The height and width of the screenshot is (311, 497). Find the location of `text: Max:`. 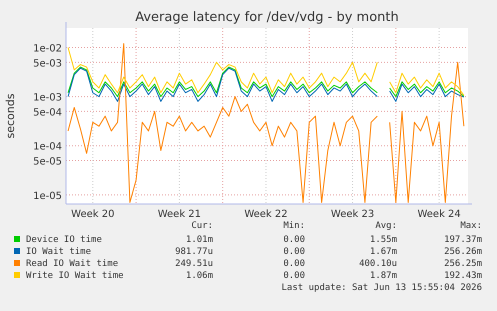

text: Max: is located at coordinates (471, 226).